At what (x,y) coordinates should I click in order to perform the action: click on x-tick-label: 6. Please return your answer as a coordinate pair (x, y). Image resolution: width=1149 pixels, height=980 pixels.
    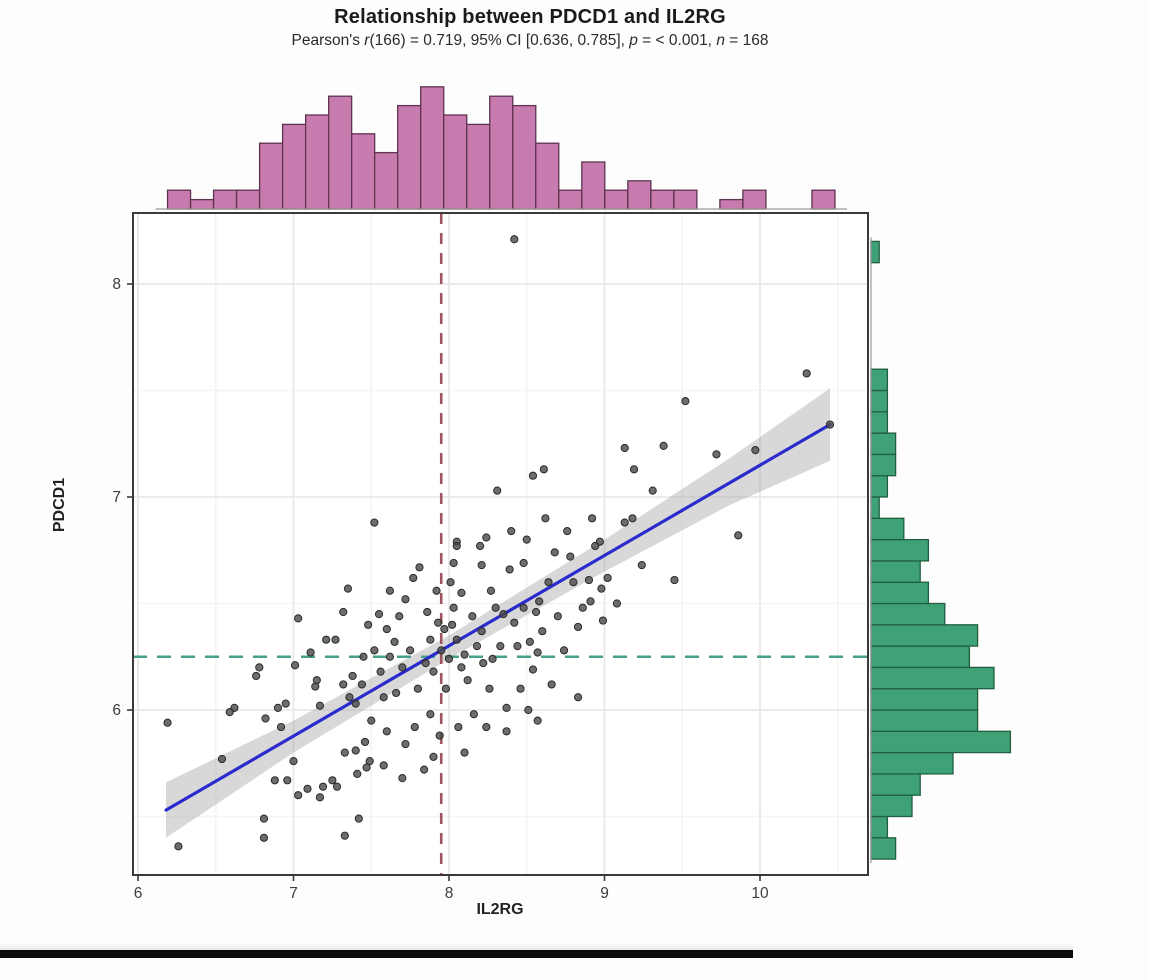
    Looking at the image, I should click on (138, 893).